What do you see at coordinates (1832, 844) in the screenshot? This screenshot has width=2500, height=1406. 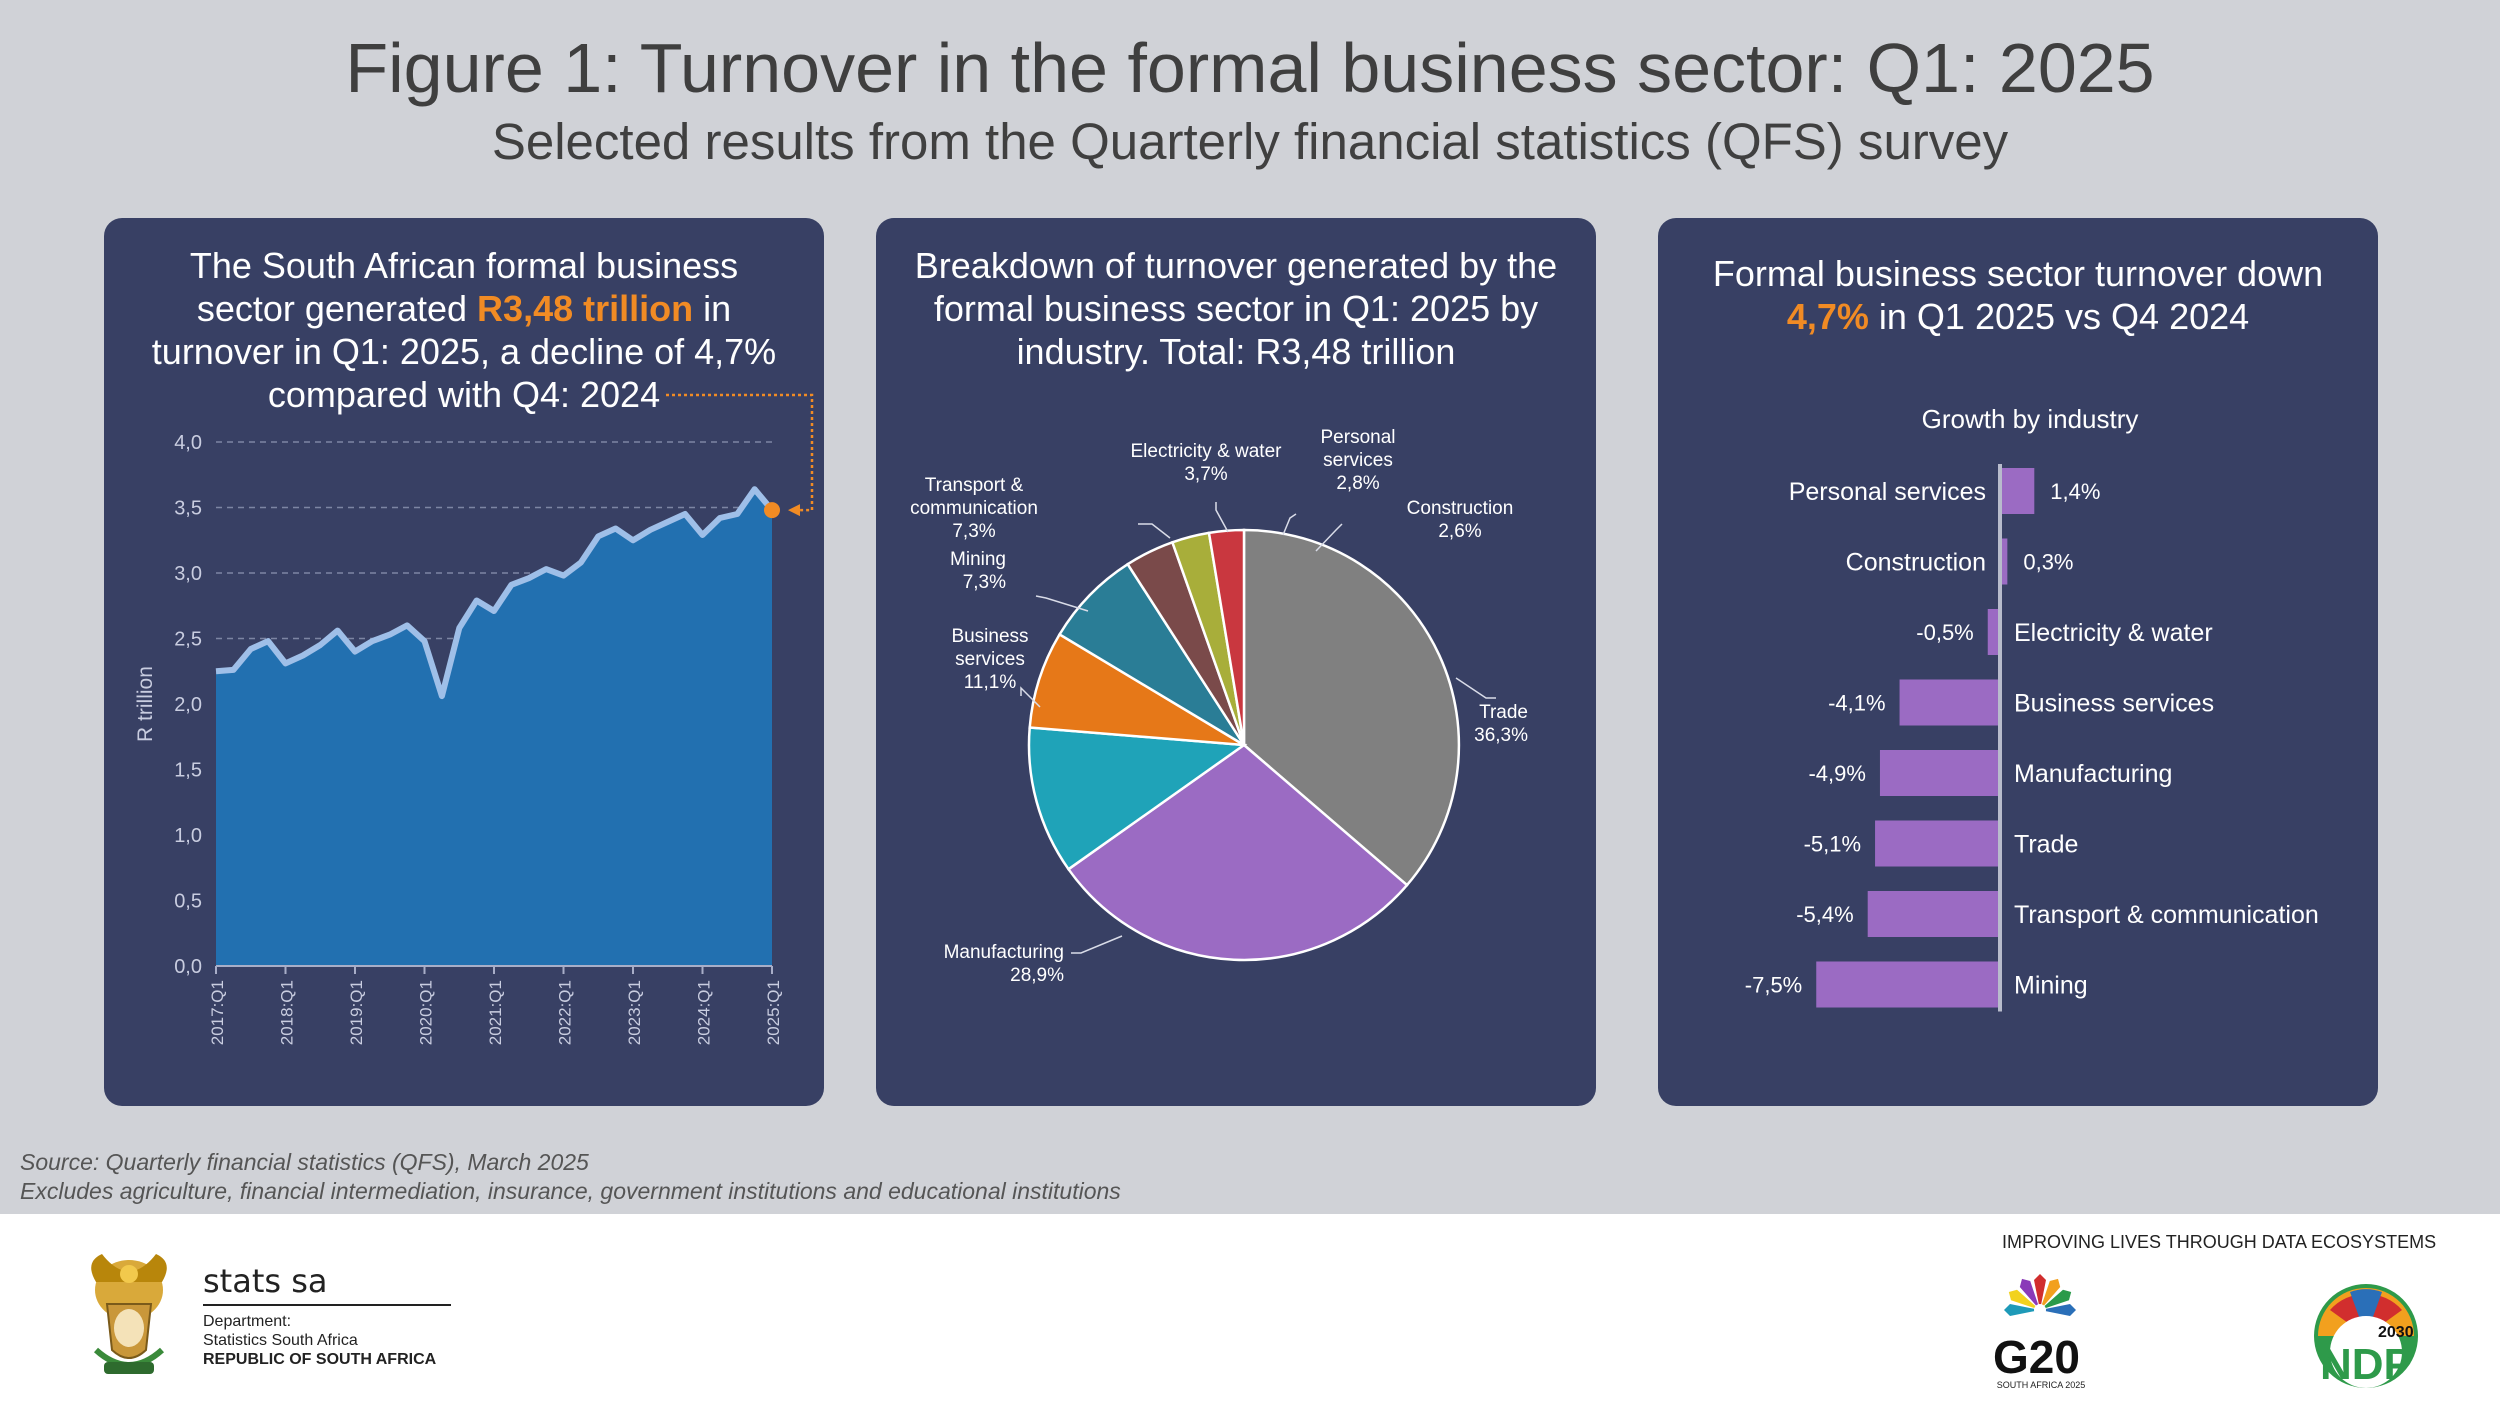 I see `bar-value-label: -5,1%` at bounding box center [1832, 844].